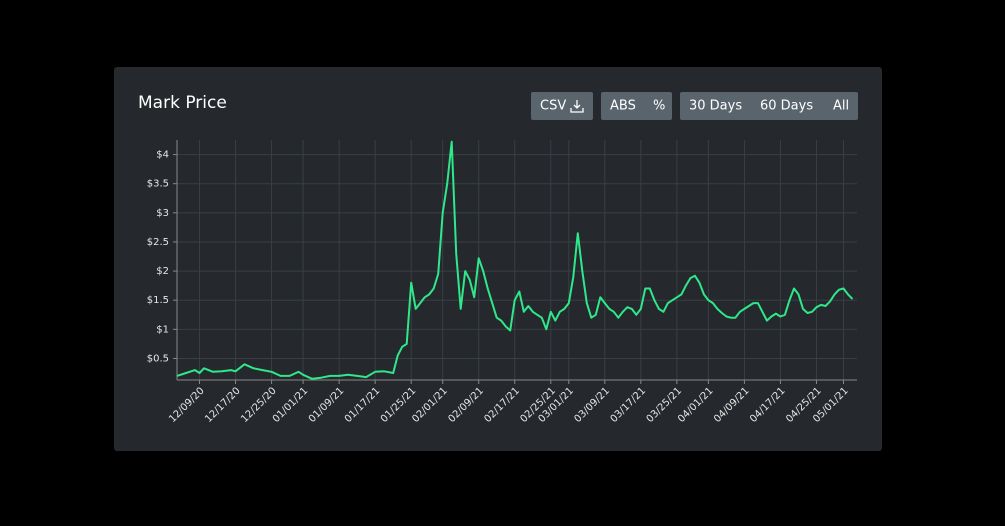 The image size is (1005, 526). What do you see at coordinates (162, 213) in the screenshot?
I see `y-tick-label: $3` at bounding box center [162, 213].